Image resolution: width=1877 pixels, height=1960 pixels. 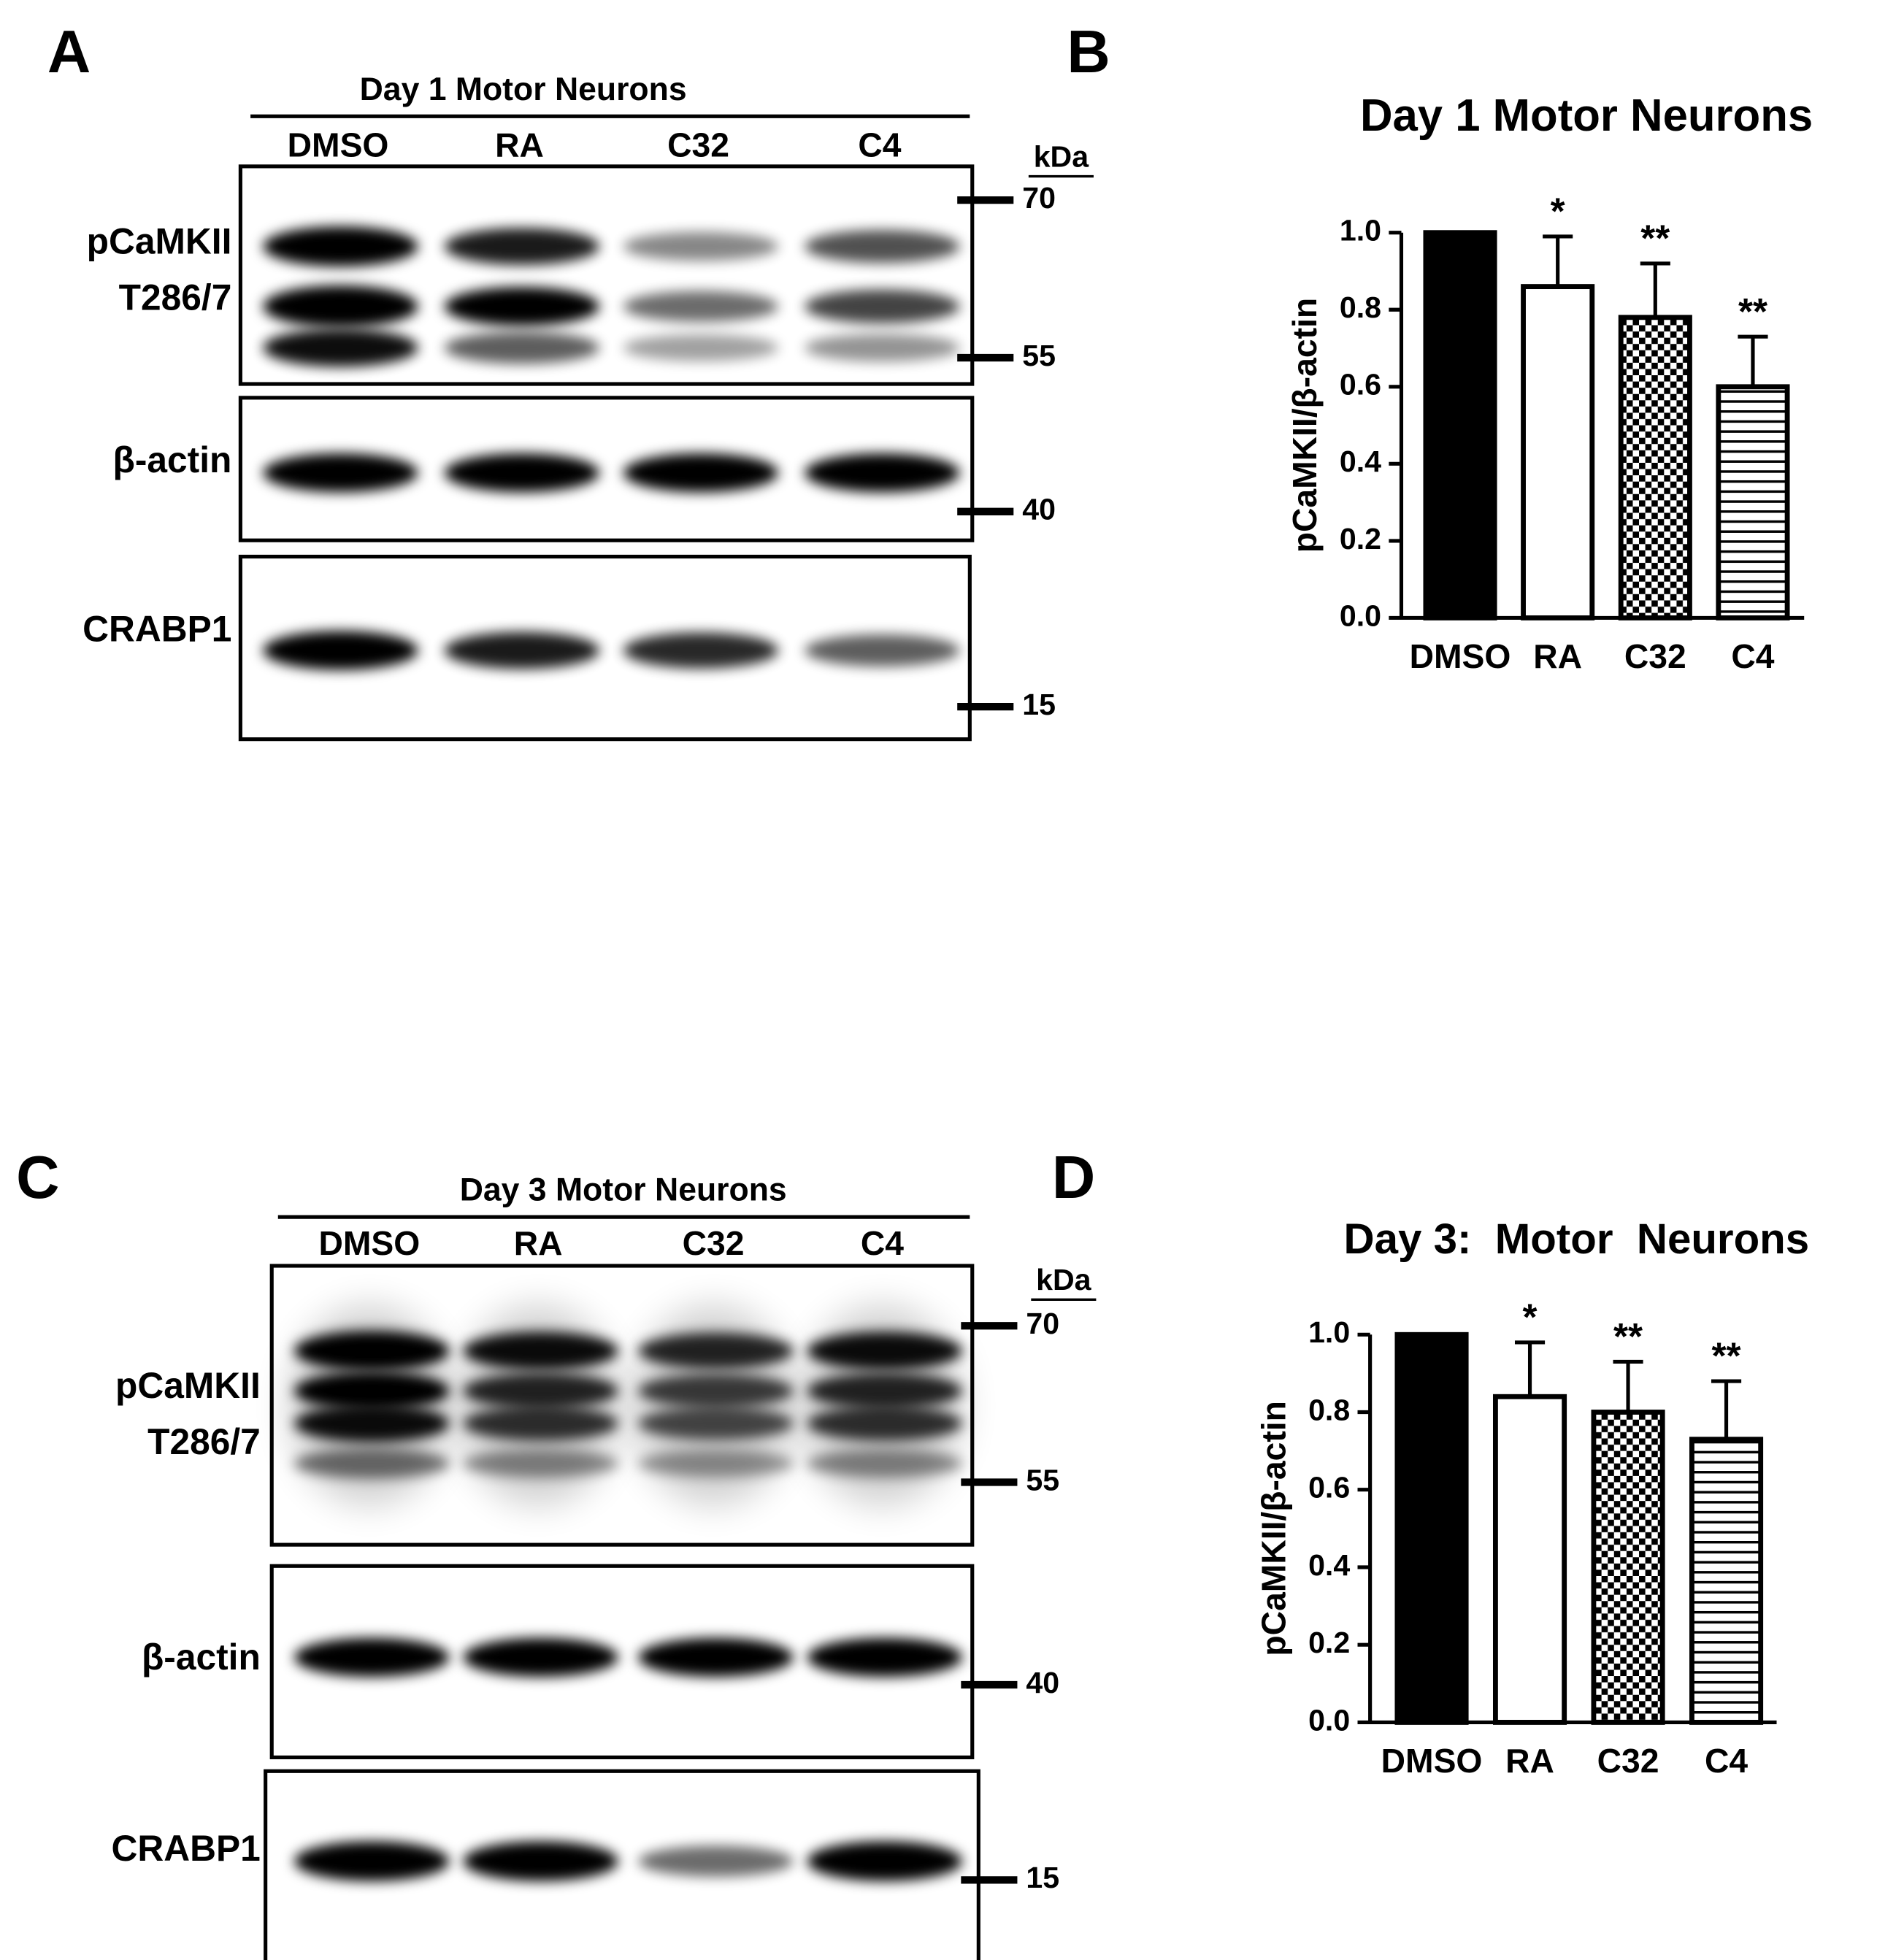 What do you see at coordinates (1039, 198) in the screenshot?
I see `marker-label: 70` at bounding box center [1039, 198].